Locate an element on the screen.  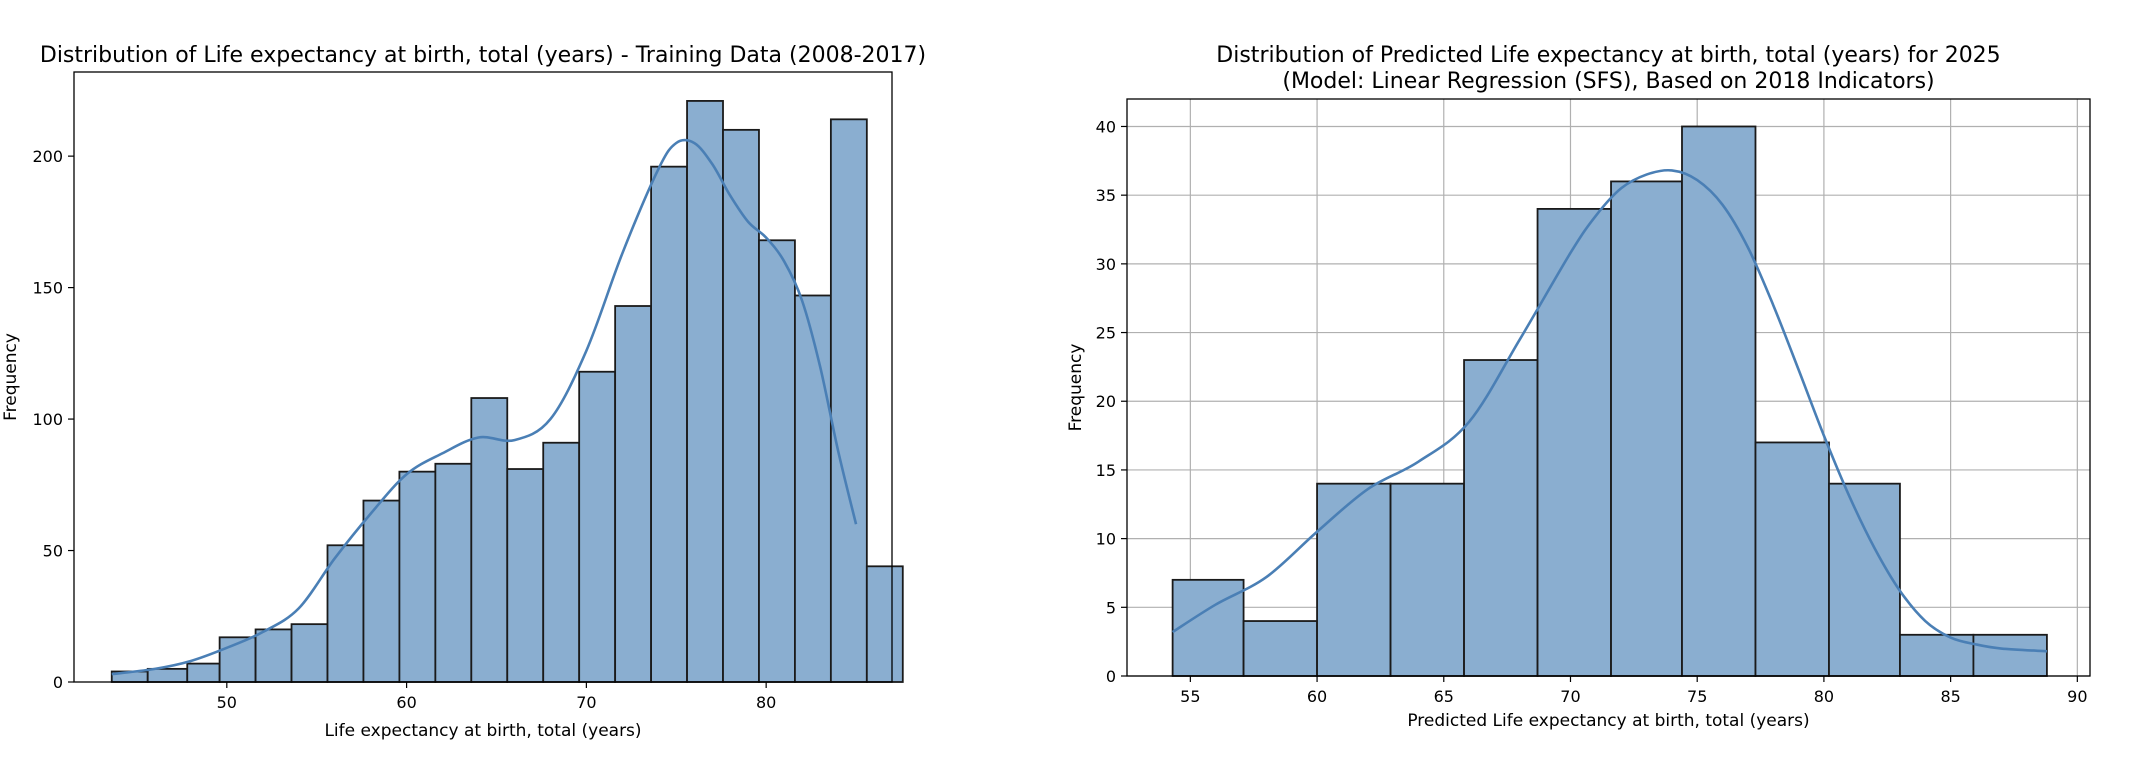
y-tick-label: 20 is located at coordinates (1106, 401).